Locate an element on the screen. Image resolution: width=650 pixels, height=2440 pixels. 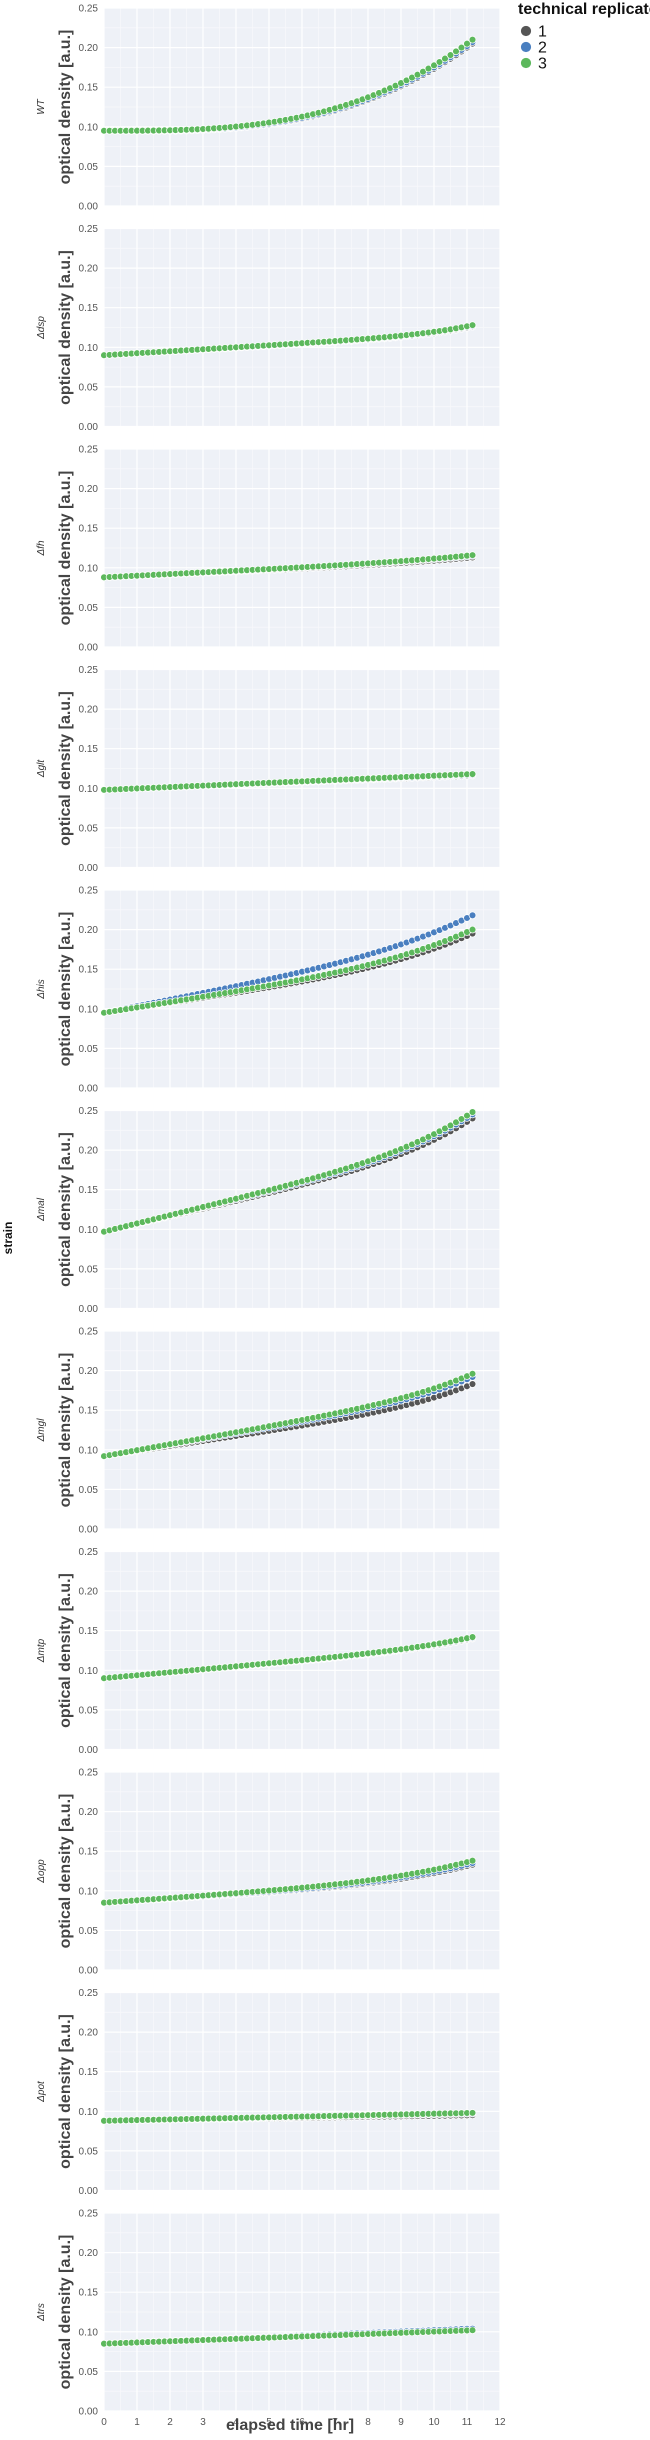
legend-title: technical replicate is located at coordinates (584, 9).